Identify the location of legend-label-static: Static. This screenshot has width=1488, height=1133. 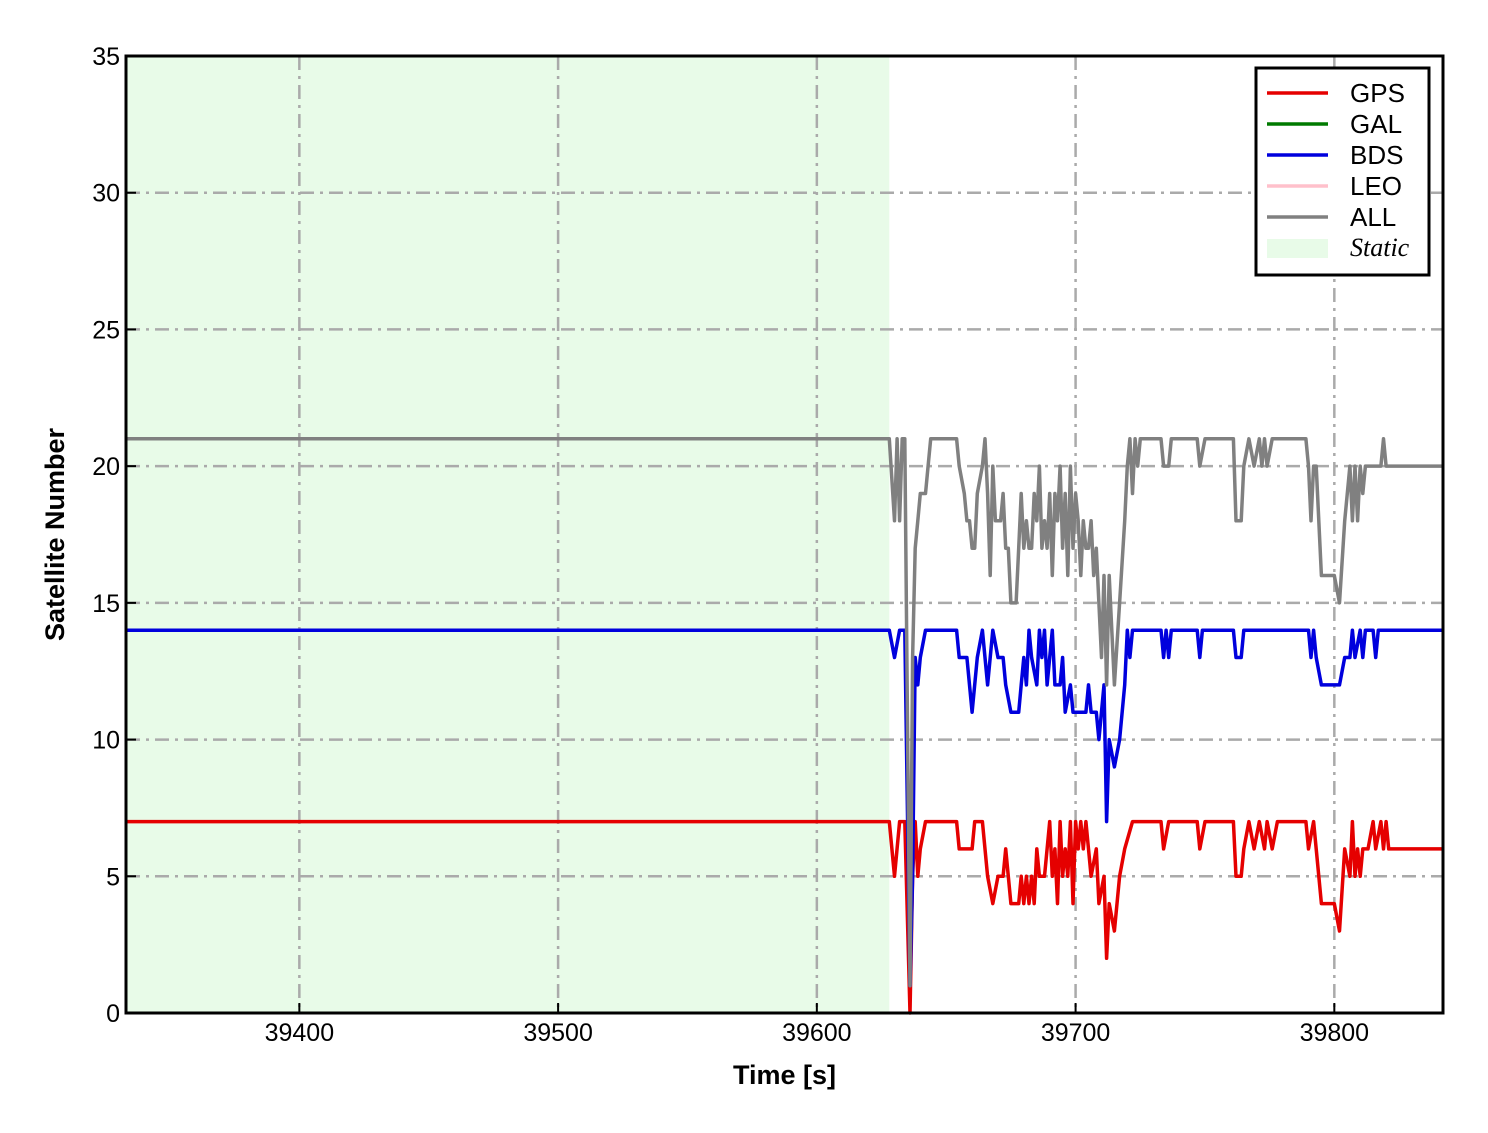
(1380, 247).